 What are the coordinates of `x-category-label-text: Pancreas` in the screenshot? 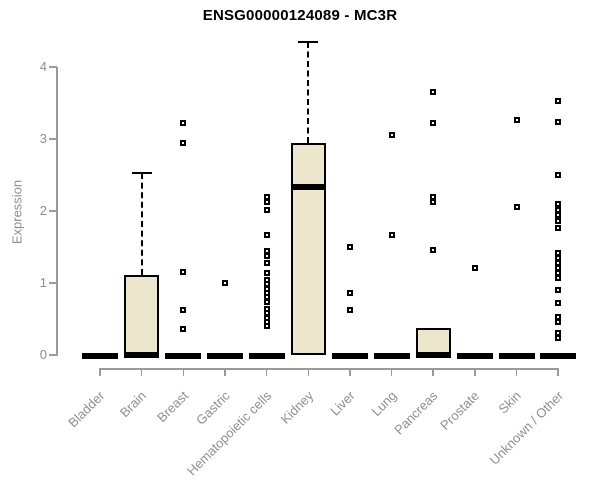 It's located at (416, 413).